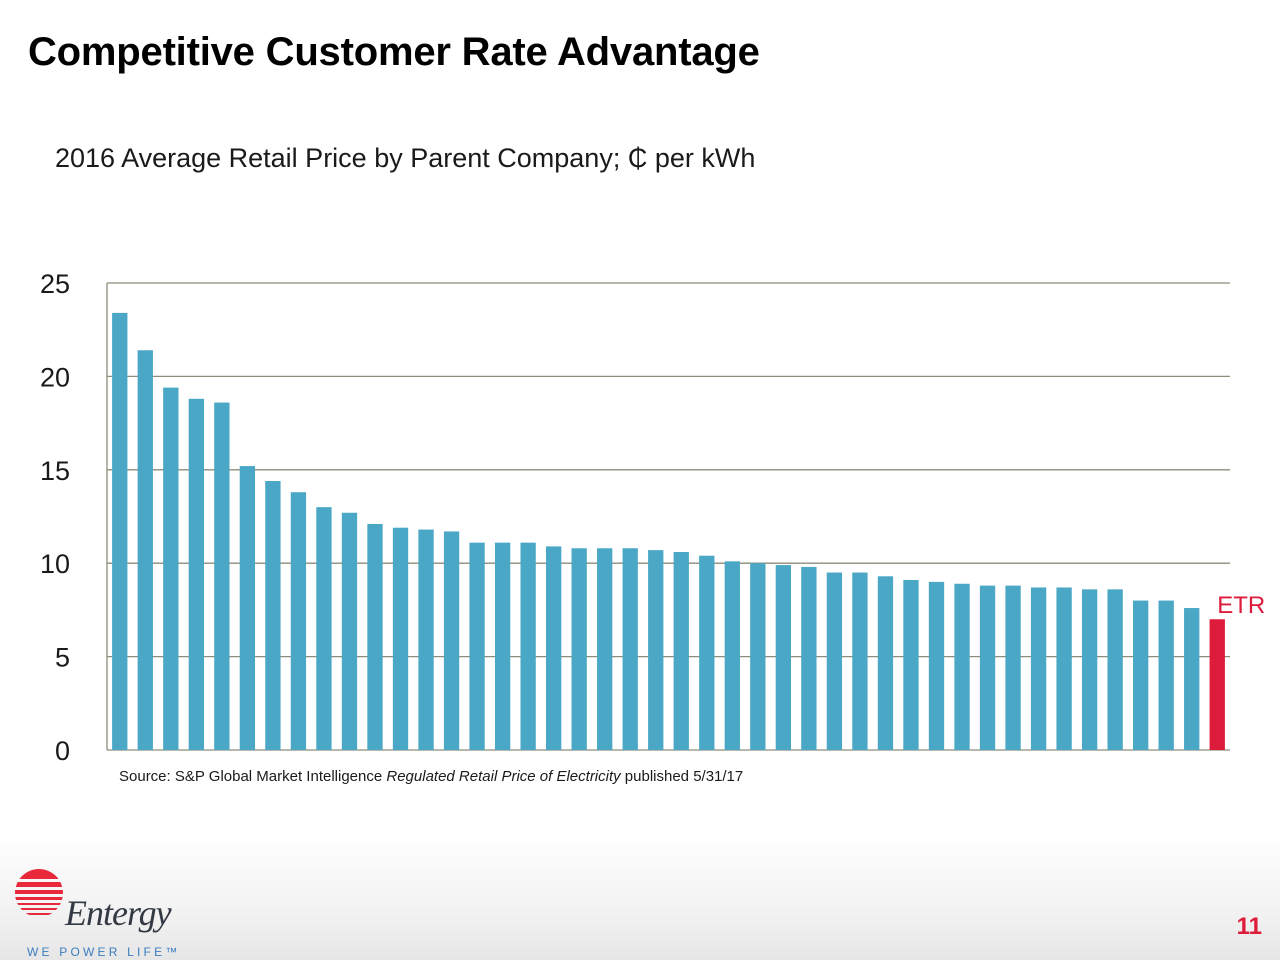 The image size is (1280, 960). What do you see at coordinates (640, 895) in the screenshot?
I see `footer-band` at bounding box center [640, 895].